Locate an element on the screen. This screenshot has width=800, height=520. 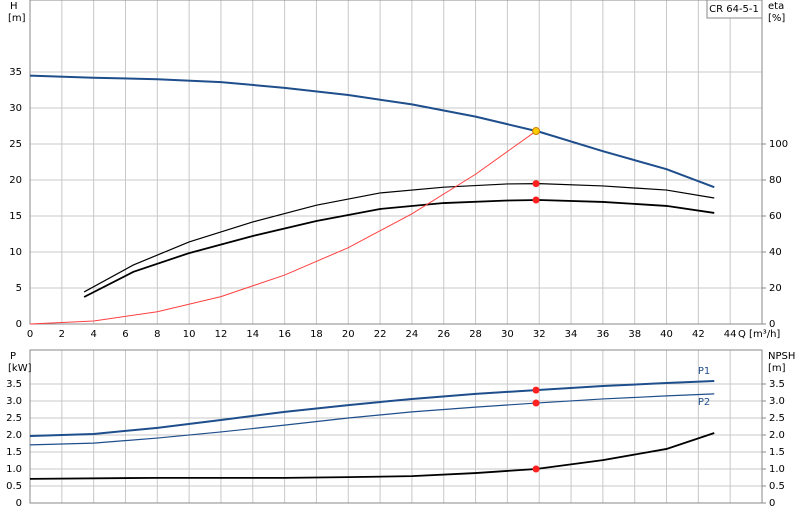
y-tick-label: 1.0 is located at coordinates (14, 469).